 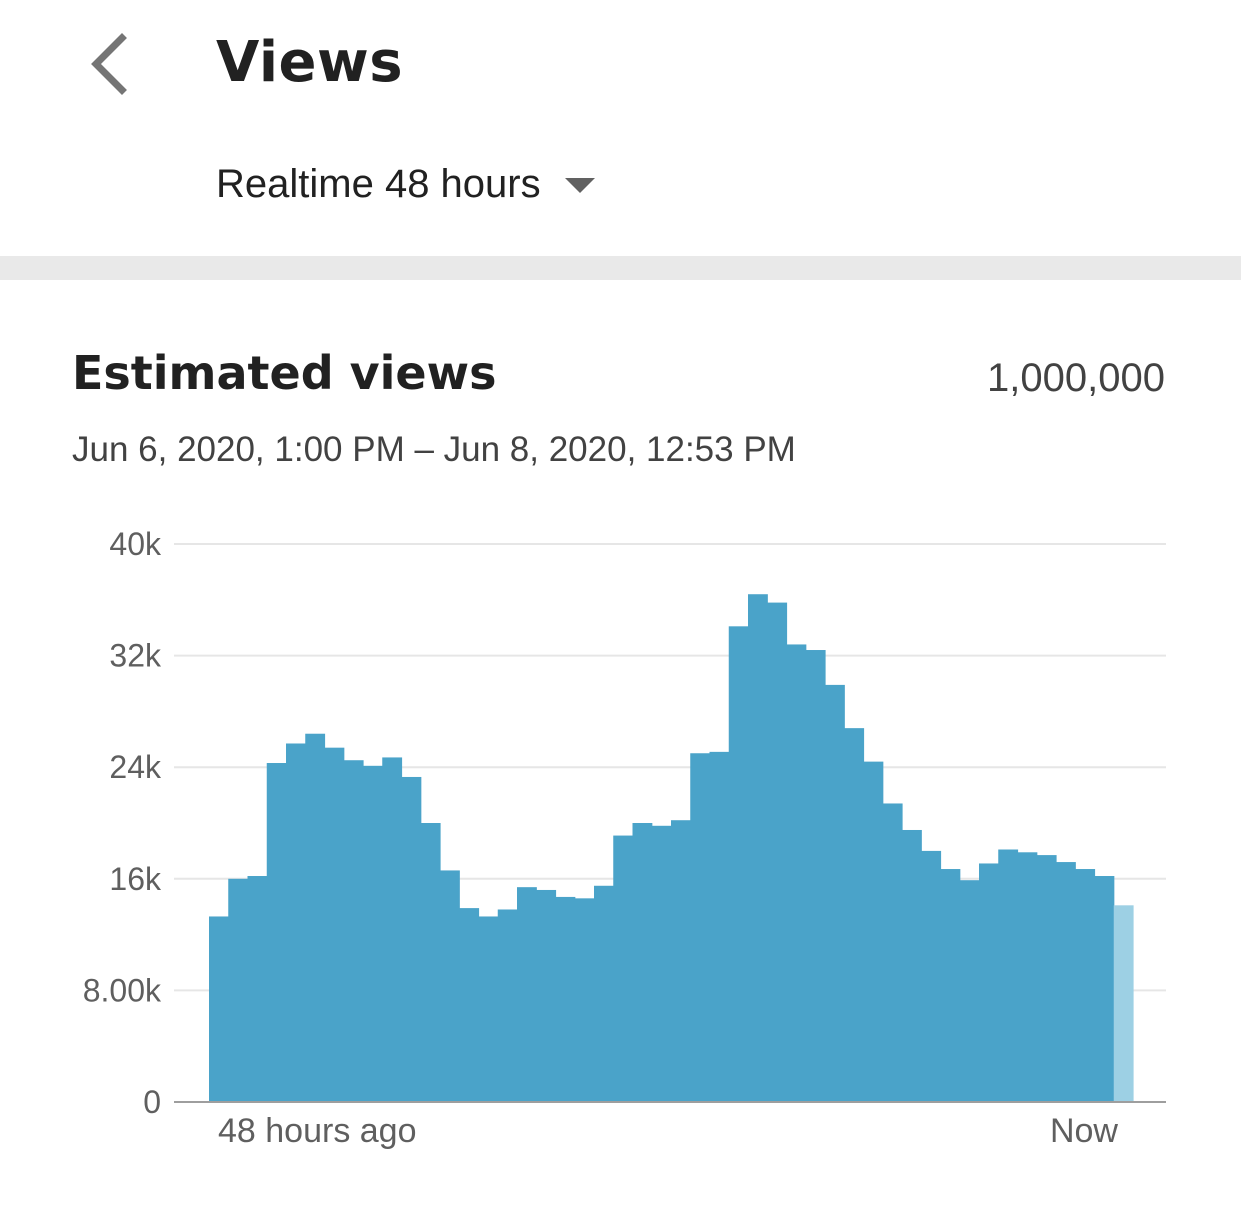 I want to click on chevron-left-icon, so click(x=109, y=64).